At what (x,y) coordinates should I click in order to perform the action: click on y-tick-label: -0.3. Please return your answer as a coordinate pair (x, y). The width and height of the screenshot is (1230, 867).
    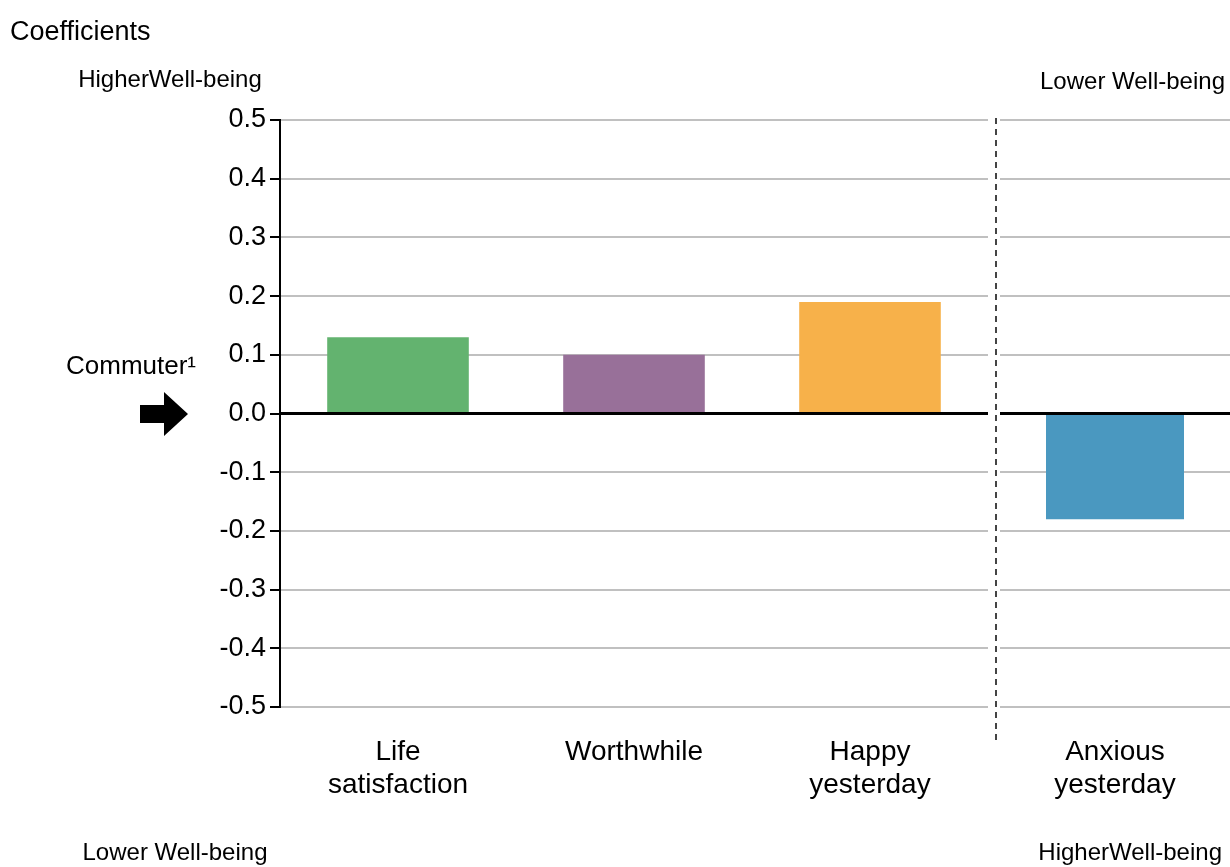
    Looking at the image, I should click on (242, 588).